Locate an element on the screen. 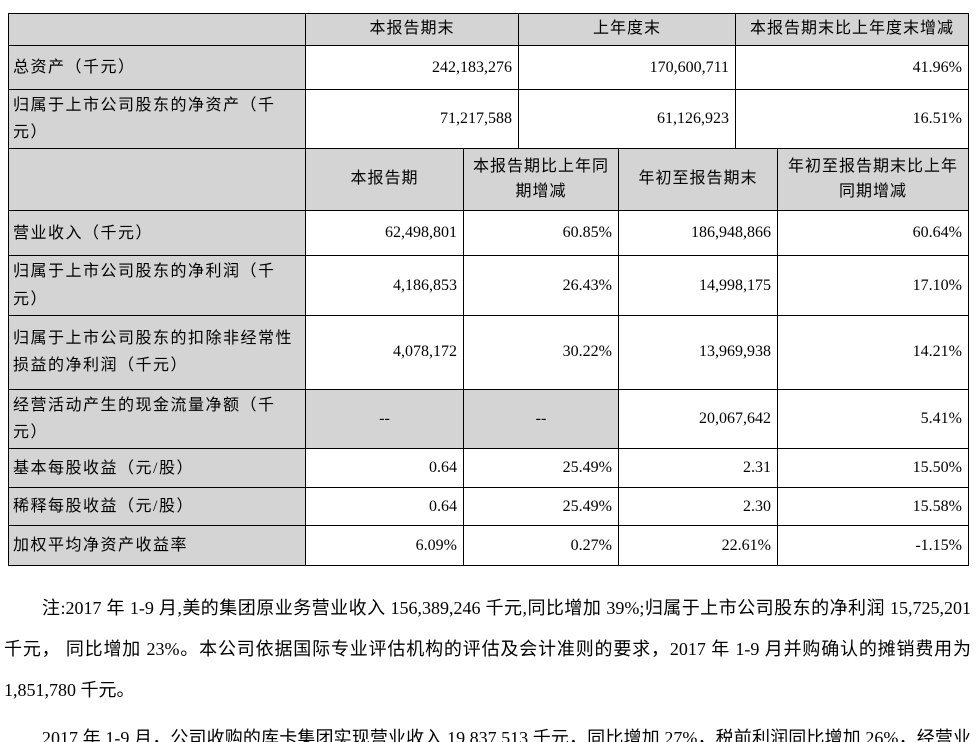 Image resolution: width=977 pixels, height=742 pixels. value-cell: 41.96% is located at coordinates (852, 67).